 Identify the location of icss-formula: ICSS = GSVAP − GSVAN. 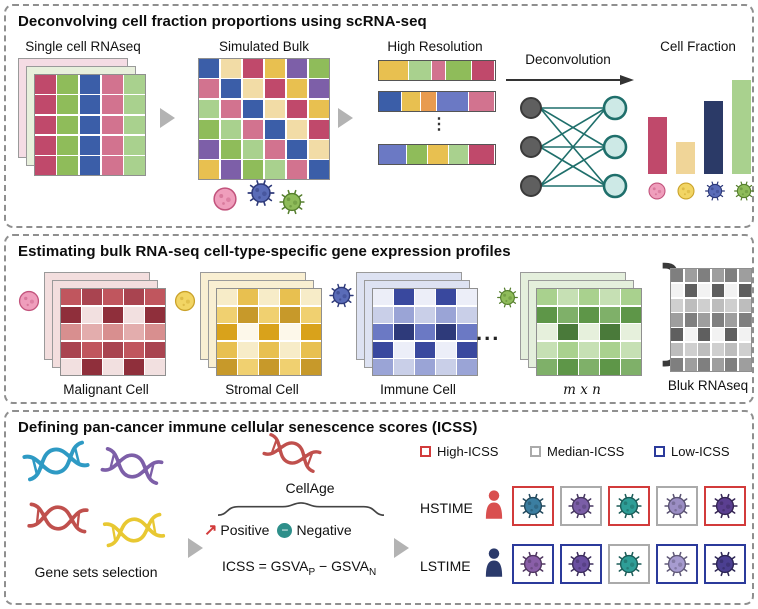
(299, 568).